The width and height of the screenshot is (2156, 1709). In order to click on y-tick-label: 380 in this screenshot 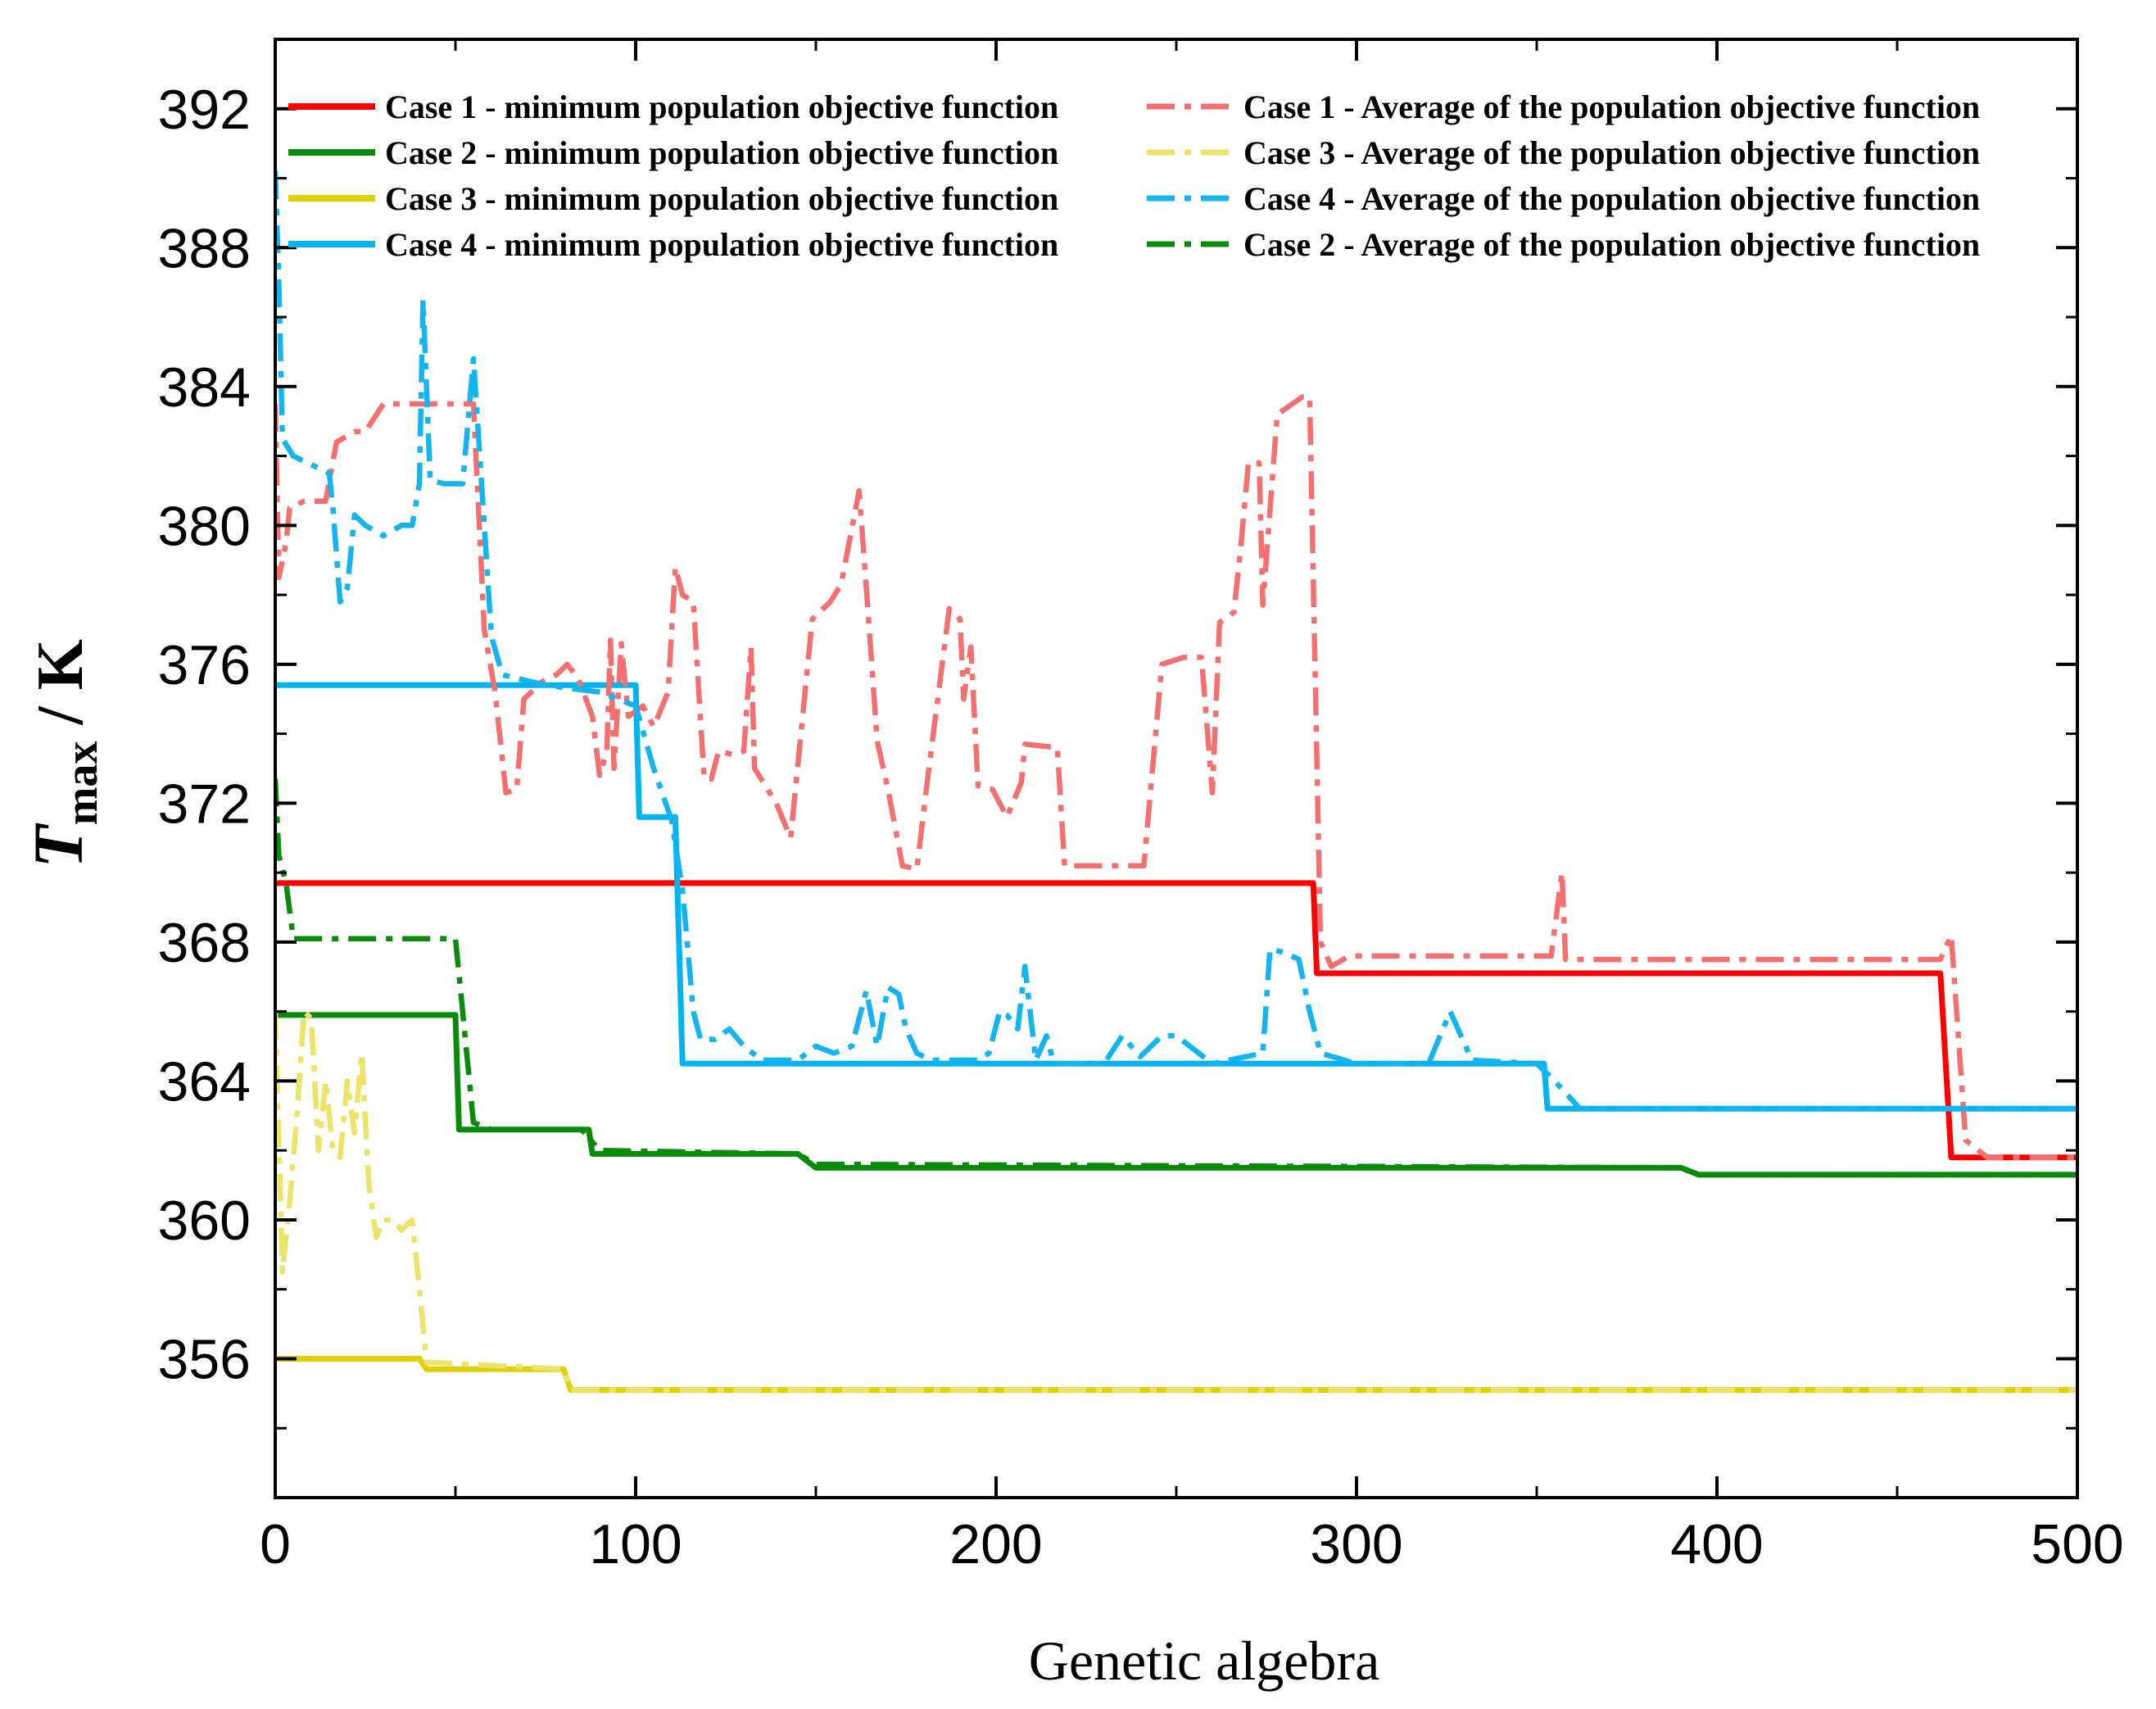, I will do `click(204, 526)`.